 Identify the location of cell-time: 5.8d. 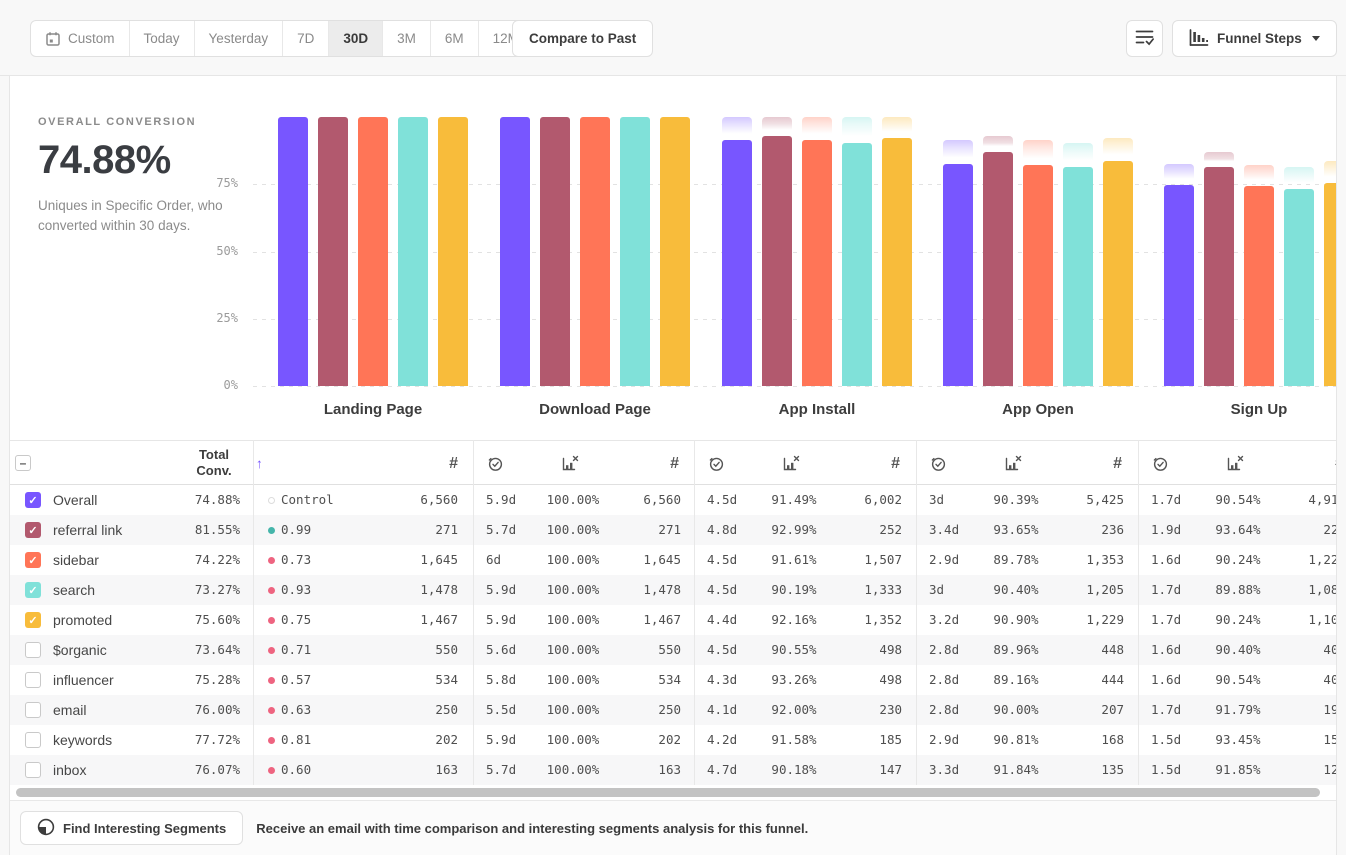
(501, 679).